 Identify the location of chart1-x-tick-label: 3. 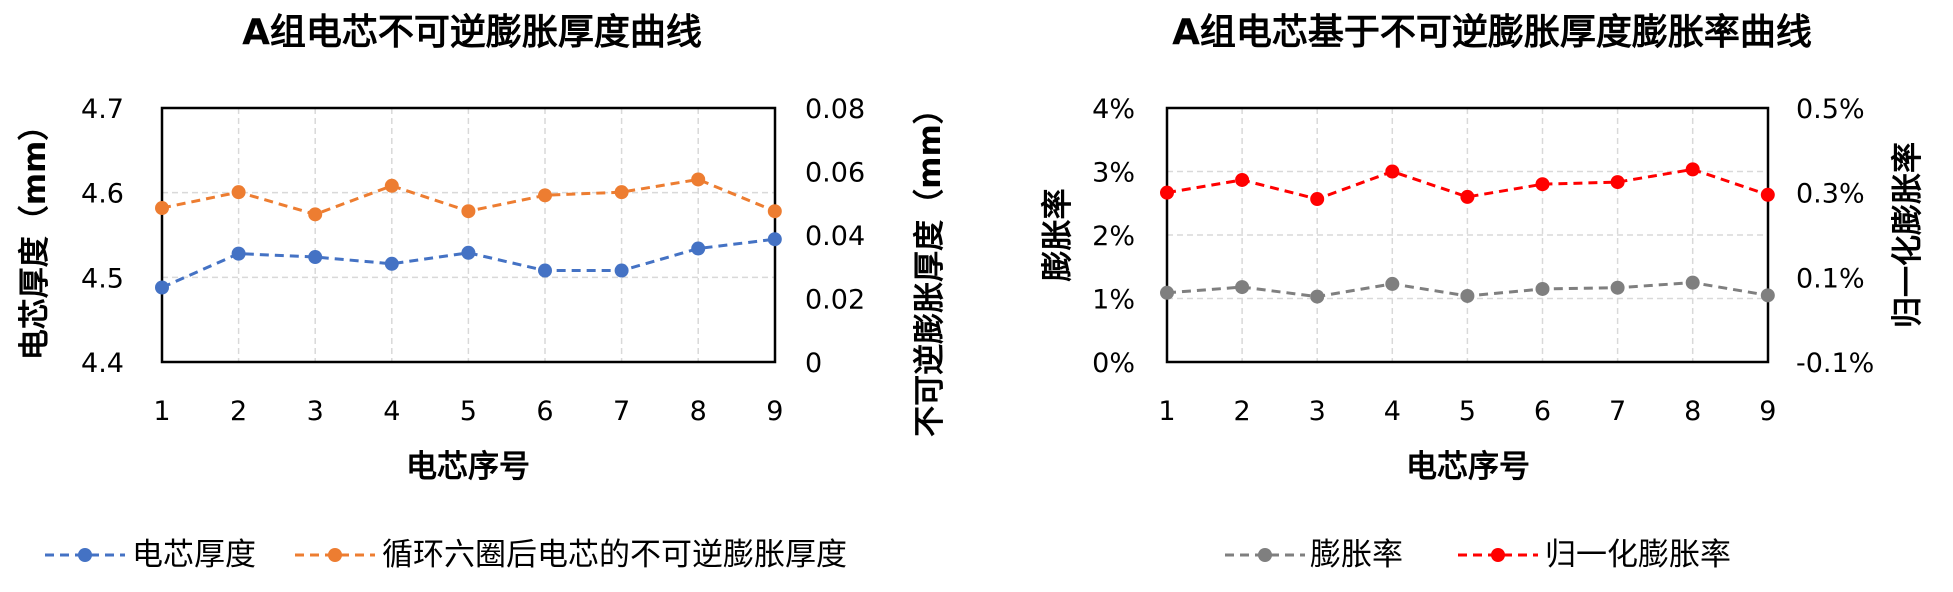
(315, 411).